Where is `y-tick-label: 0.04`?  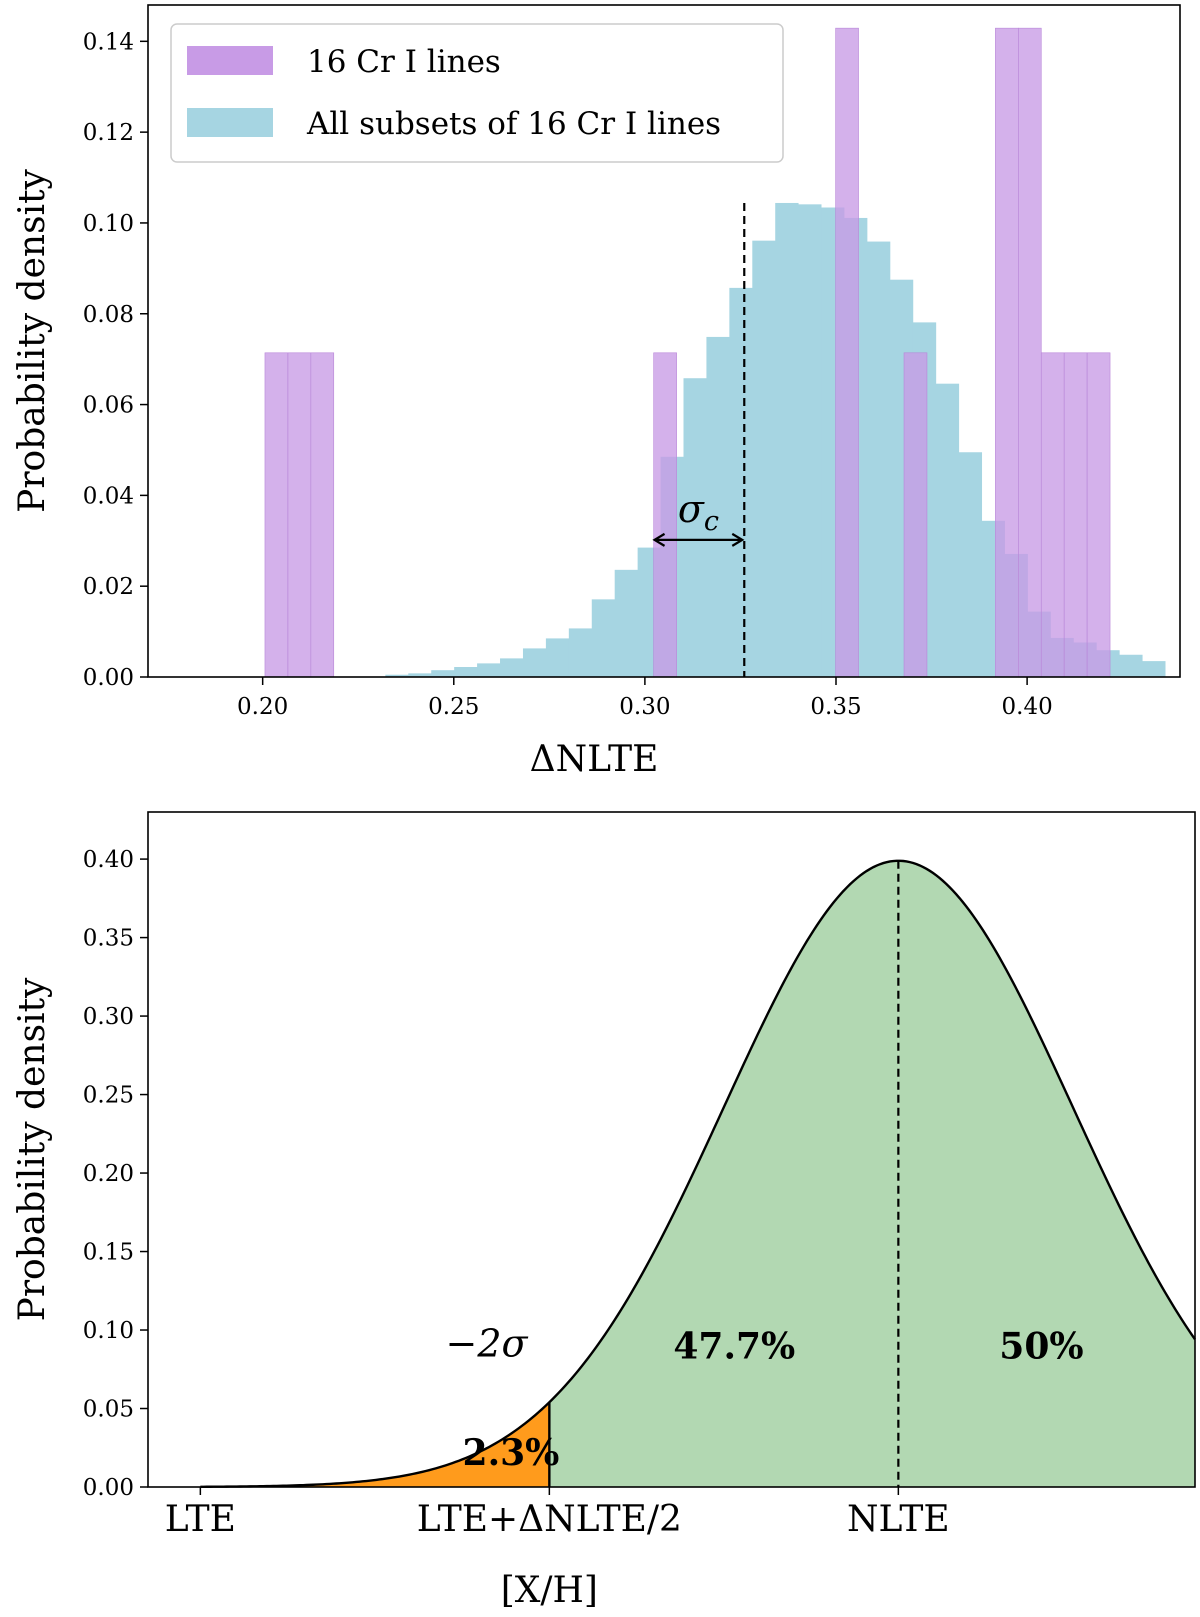
y-tick-label: 0.04 is located at coordinates (108, 496).